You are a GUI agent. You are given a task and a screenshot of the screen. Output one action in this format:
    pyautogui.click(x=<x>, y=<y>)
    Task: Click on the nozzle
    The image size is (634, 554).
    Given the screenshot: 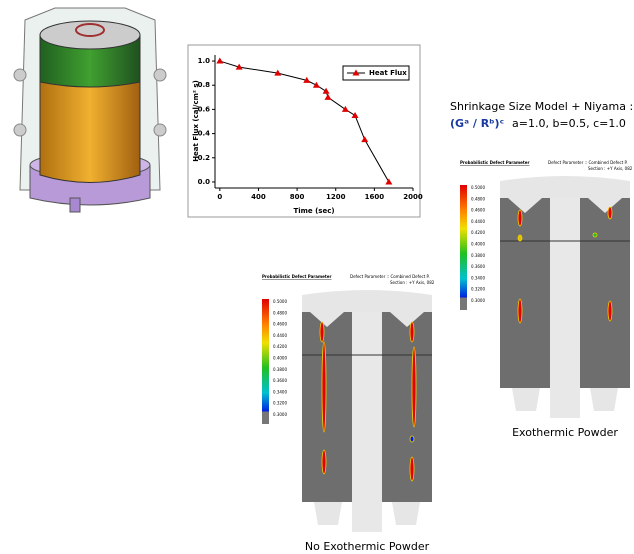 What is the action you would take?
    pyautogui.click(x=75, y=205)
    